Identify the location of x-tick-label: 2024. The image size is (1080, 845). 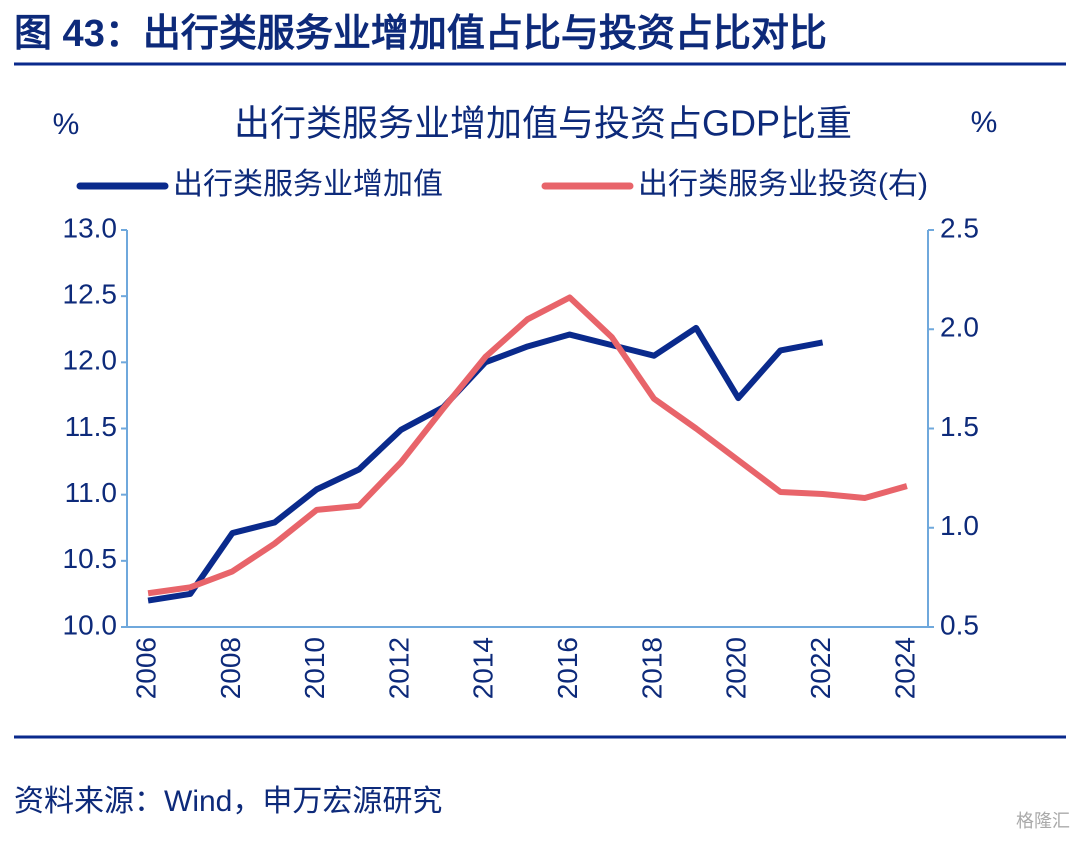
(904, 668).